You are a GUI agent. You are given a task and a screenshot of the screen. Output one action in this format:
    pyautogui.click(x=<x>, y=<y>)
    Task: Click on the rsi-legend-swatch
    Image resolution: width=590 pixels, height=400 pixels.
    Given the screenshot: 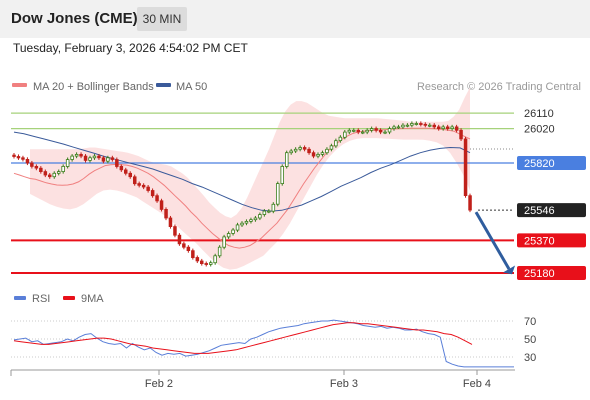 What is the action you would take?
    pyautogui.click(x=20, y=298)
    